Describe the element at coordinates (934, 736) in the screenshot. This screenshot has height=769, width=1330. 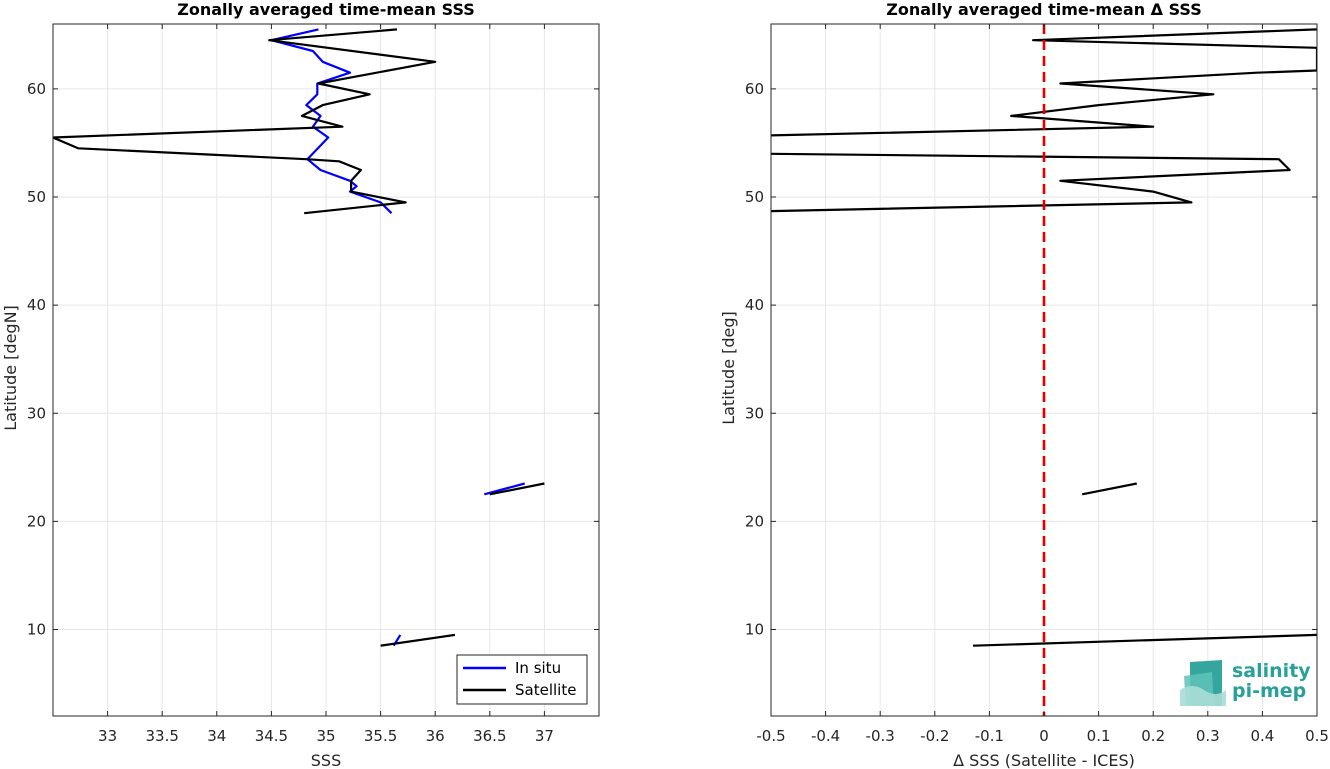
I see `x-tick-label: -0.2` at that location.